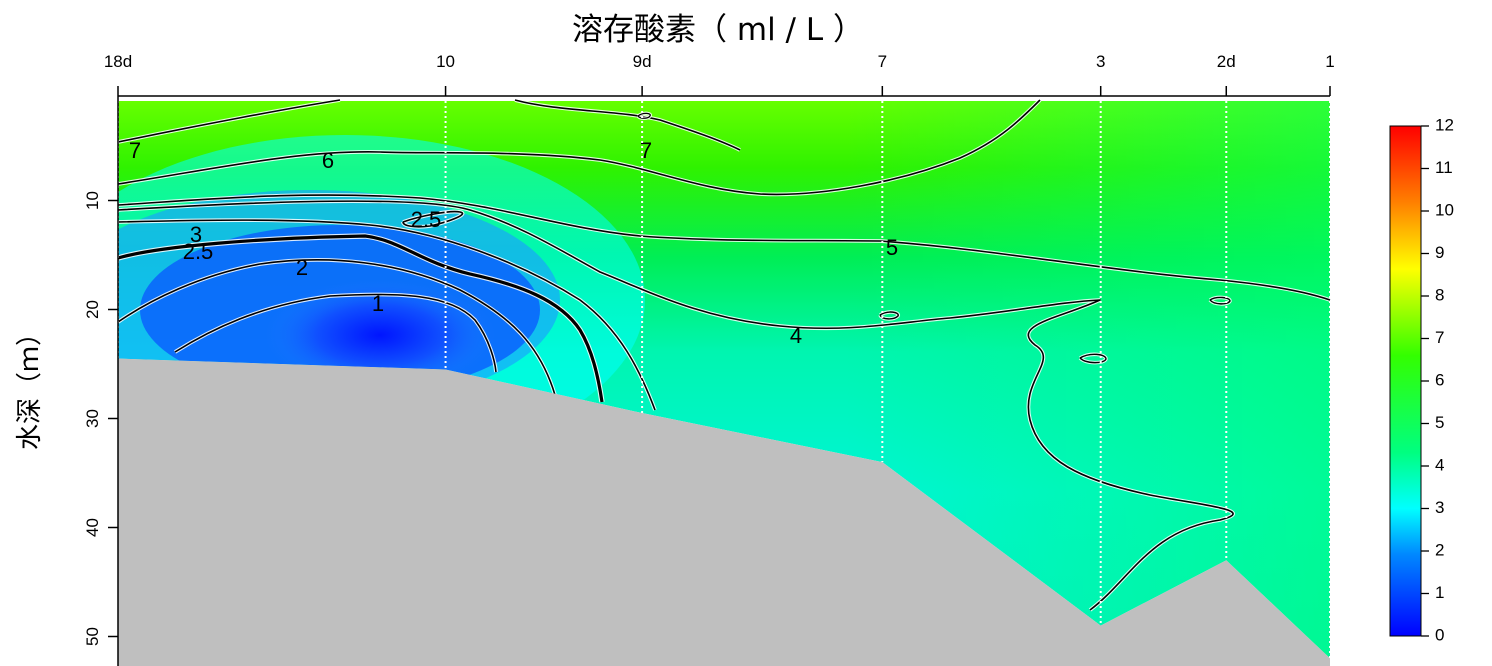 Image resolution: width=1492 pixels, height=666 pixels. What do you see at coordinates (302, 267) in the screenshot?
I see `contour-label-2: 2` at bounding box center [302, 267].